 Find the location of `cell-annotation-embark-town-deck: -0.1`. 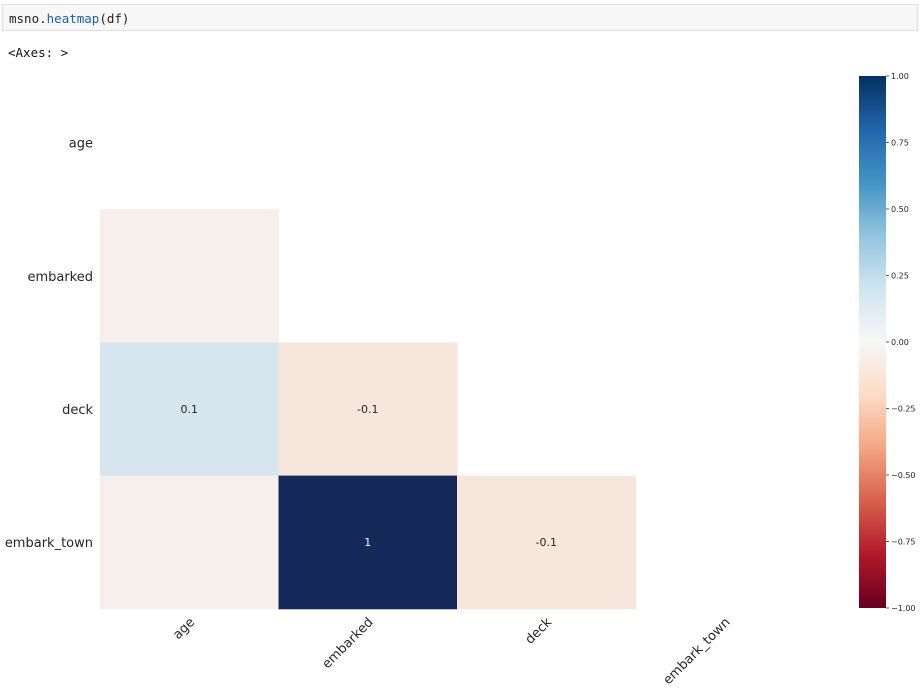

cell-annotation-embark-town-deck: -0.1 is located at coordinates (546, 542).